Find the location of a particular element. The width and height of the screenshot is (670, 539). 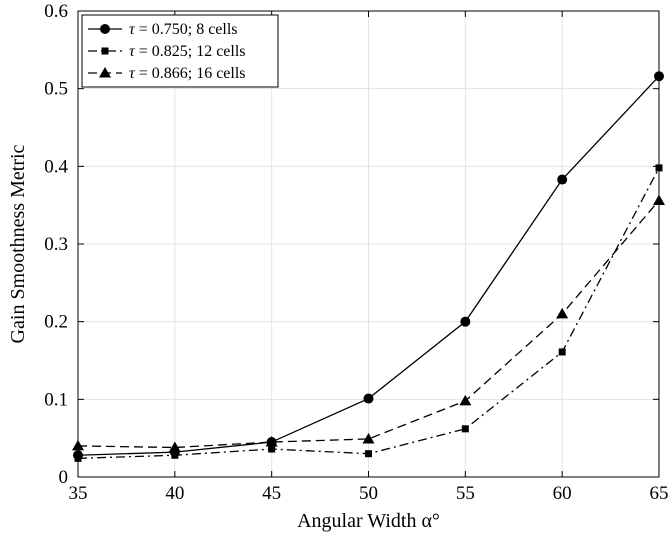

legend-label: τ = 0.866; 16 cells is located at coordinates (187, 73).